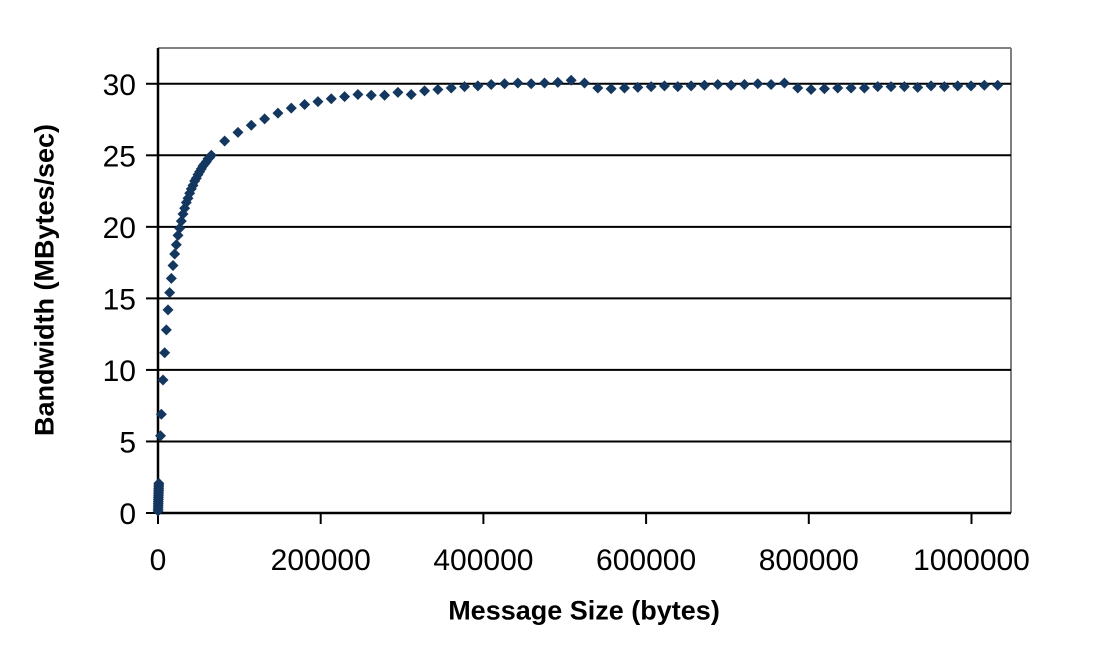 Image resolution: width=1116 pixels, height=654 pixels. What do you see at coordinates (119, 156) in the screenshot?
I see `y-tick-label: 25` at bounding box center [119, 156].